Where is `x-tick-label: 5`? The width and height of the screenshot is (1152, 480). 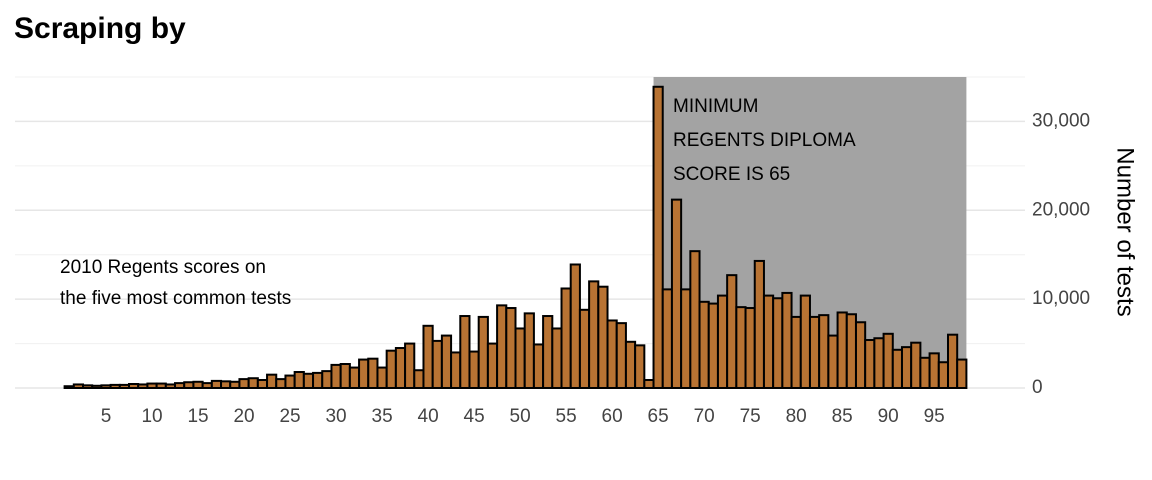
x-tick-label: 5 is located at coordinates (106, 416).